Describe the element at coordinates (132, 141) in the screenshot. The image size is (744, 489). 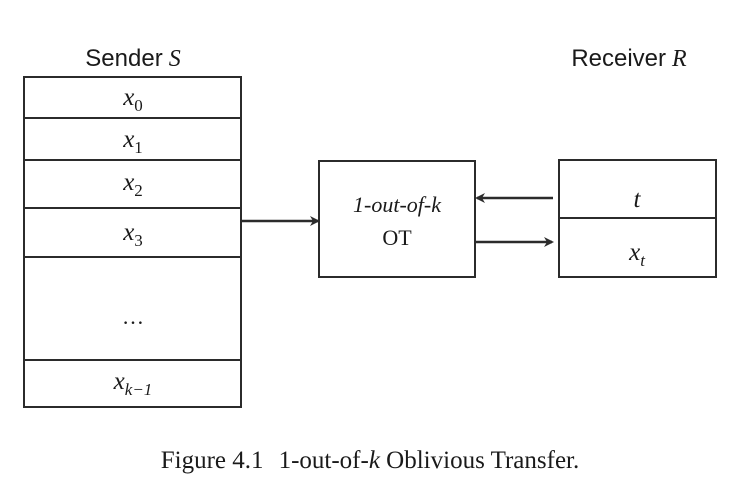
I see `sender-cell-x1: x1` at that location.